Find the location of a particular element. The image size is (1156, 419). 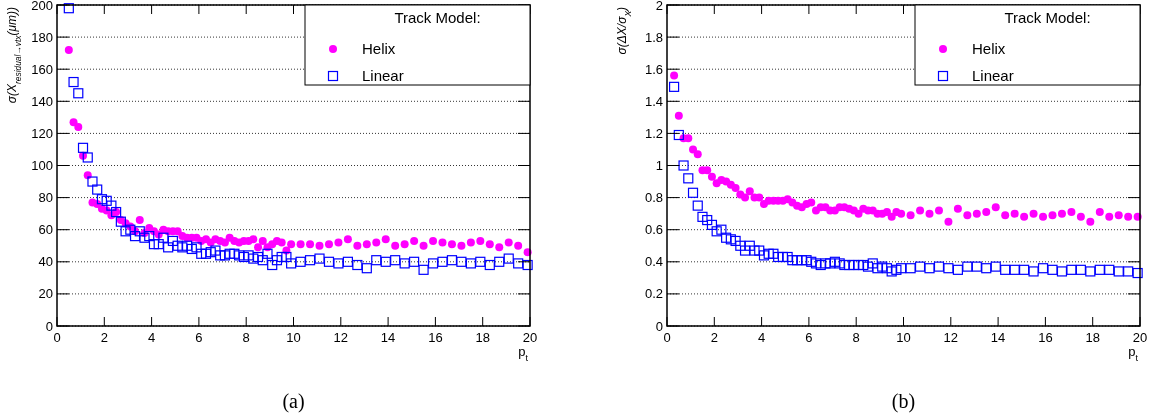

y-tick-label: 120 is located at coordinates (42, 133).